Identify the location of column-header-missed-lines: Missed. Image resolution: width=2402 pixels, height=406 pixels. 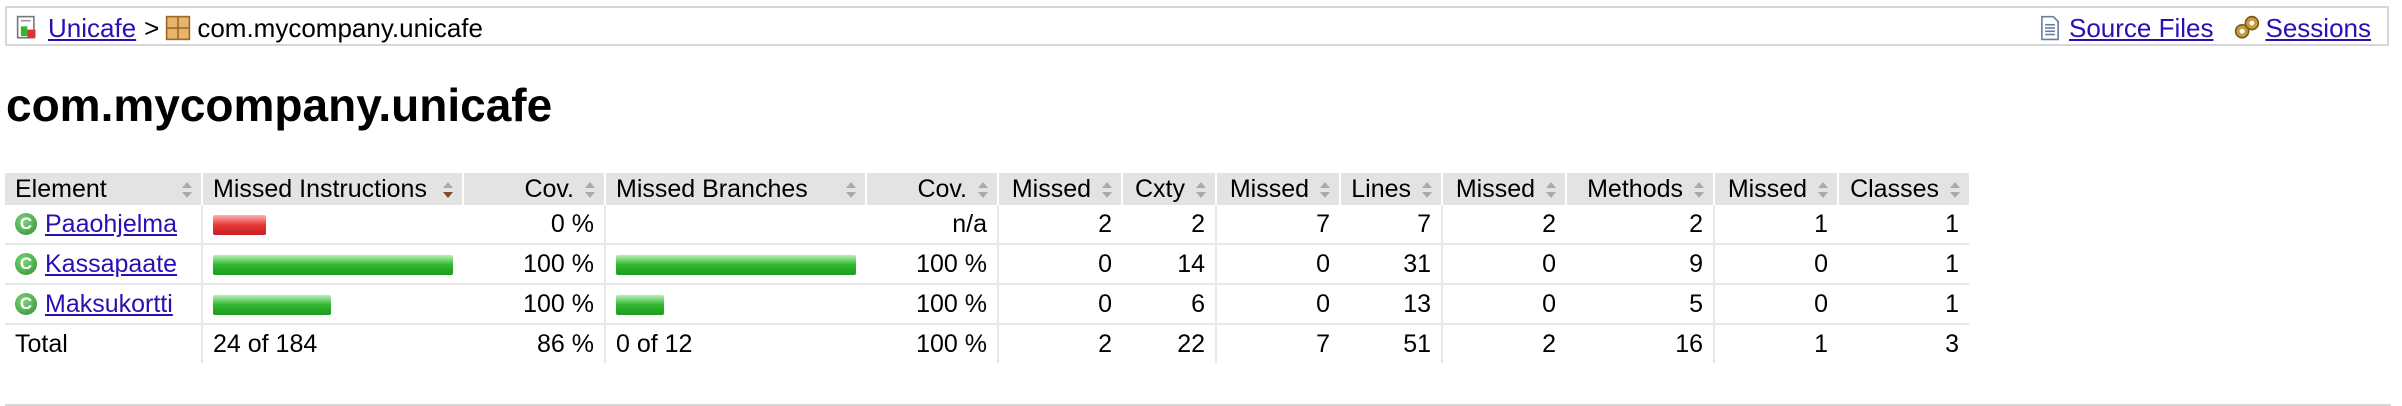
(1277, 189).